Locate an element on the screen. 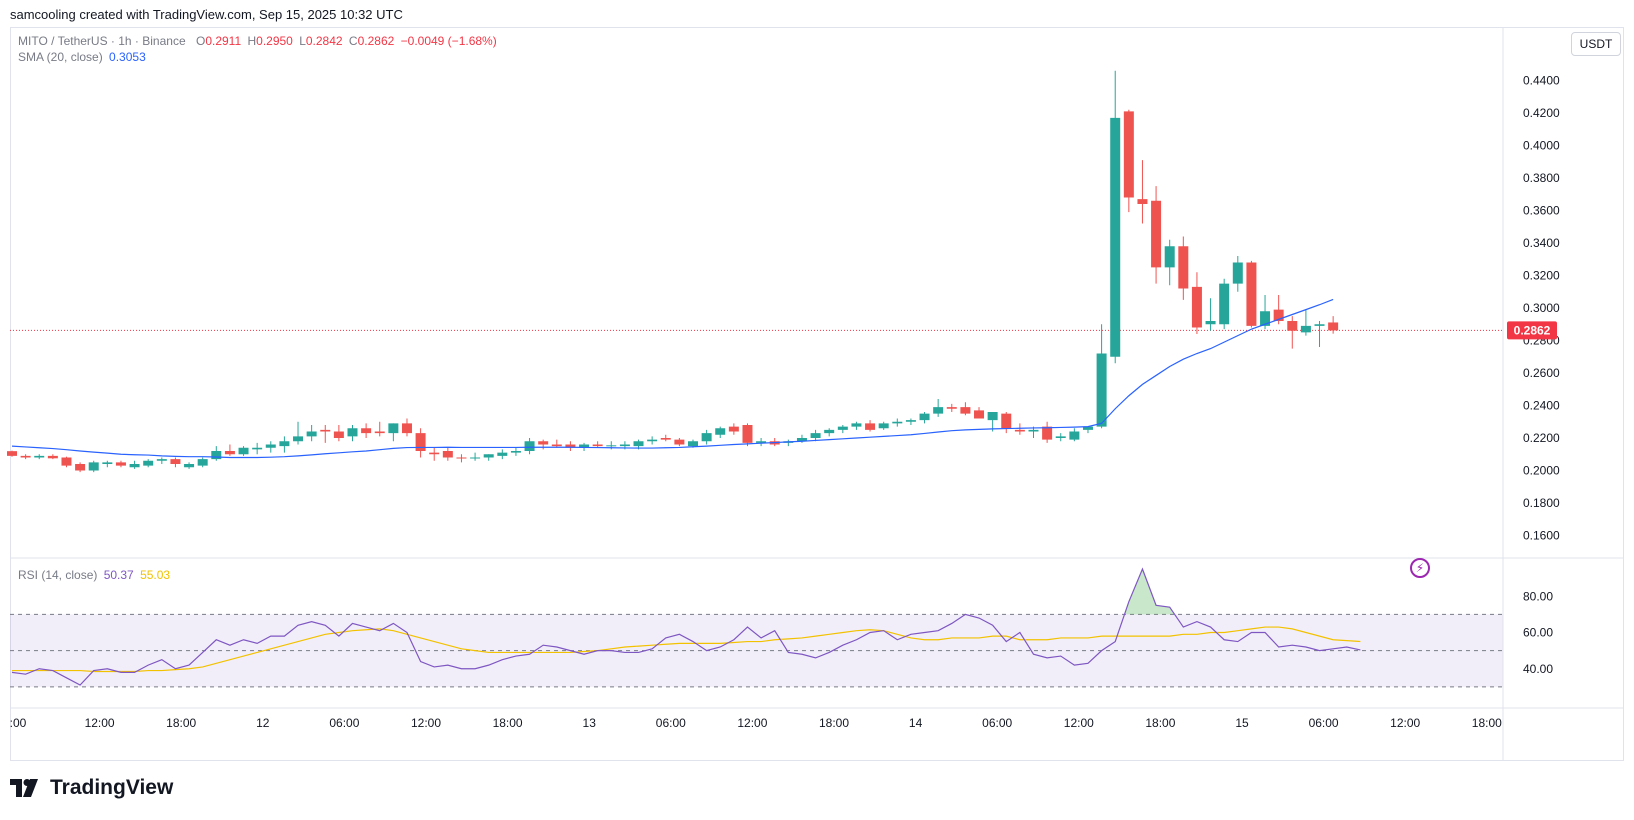  low-value: 0.2842 is located at coordinates (324, 41).